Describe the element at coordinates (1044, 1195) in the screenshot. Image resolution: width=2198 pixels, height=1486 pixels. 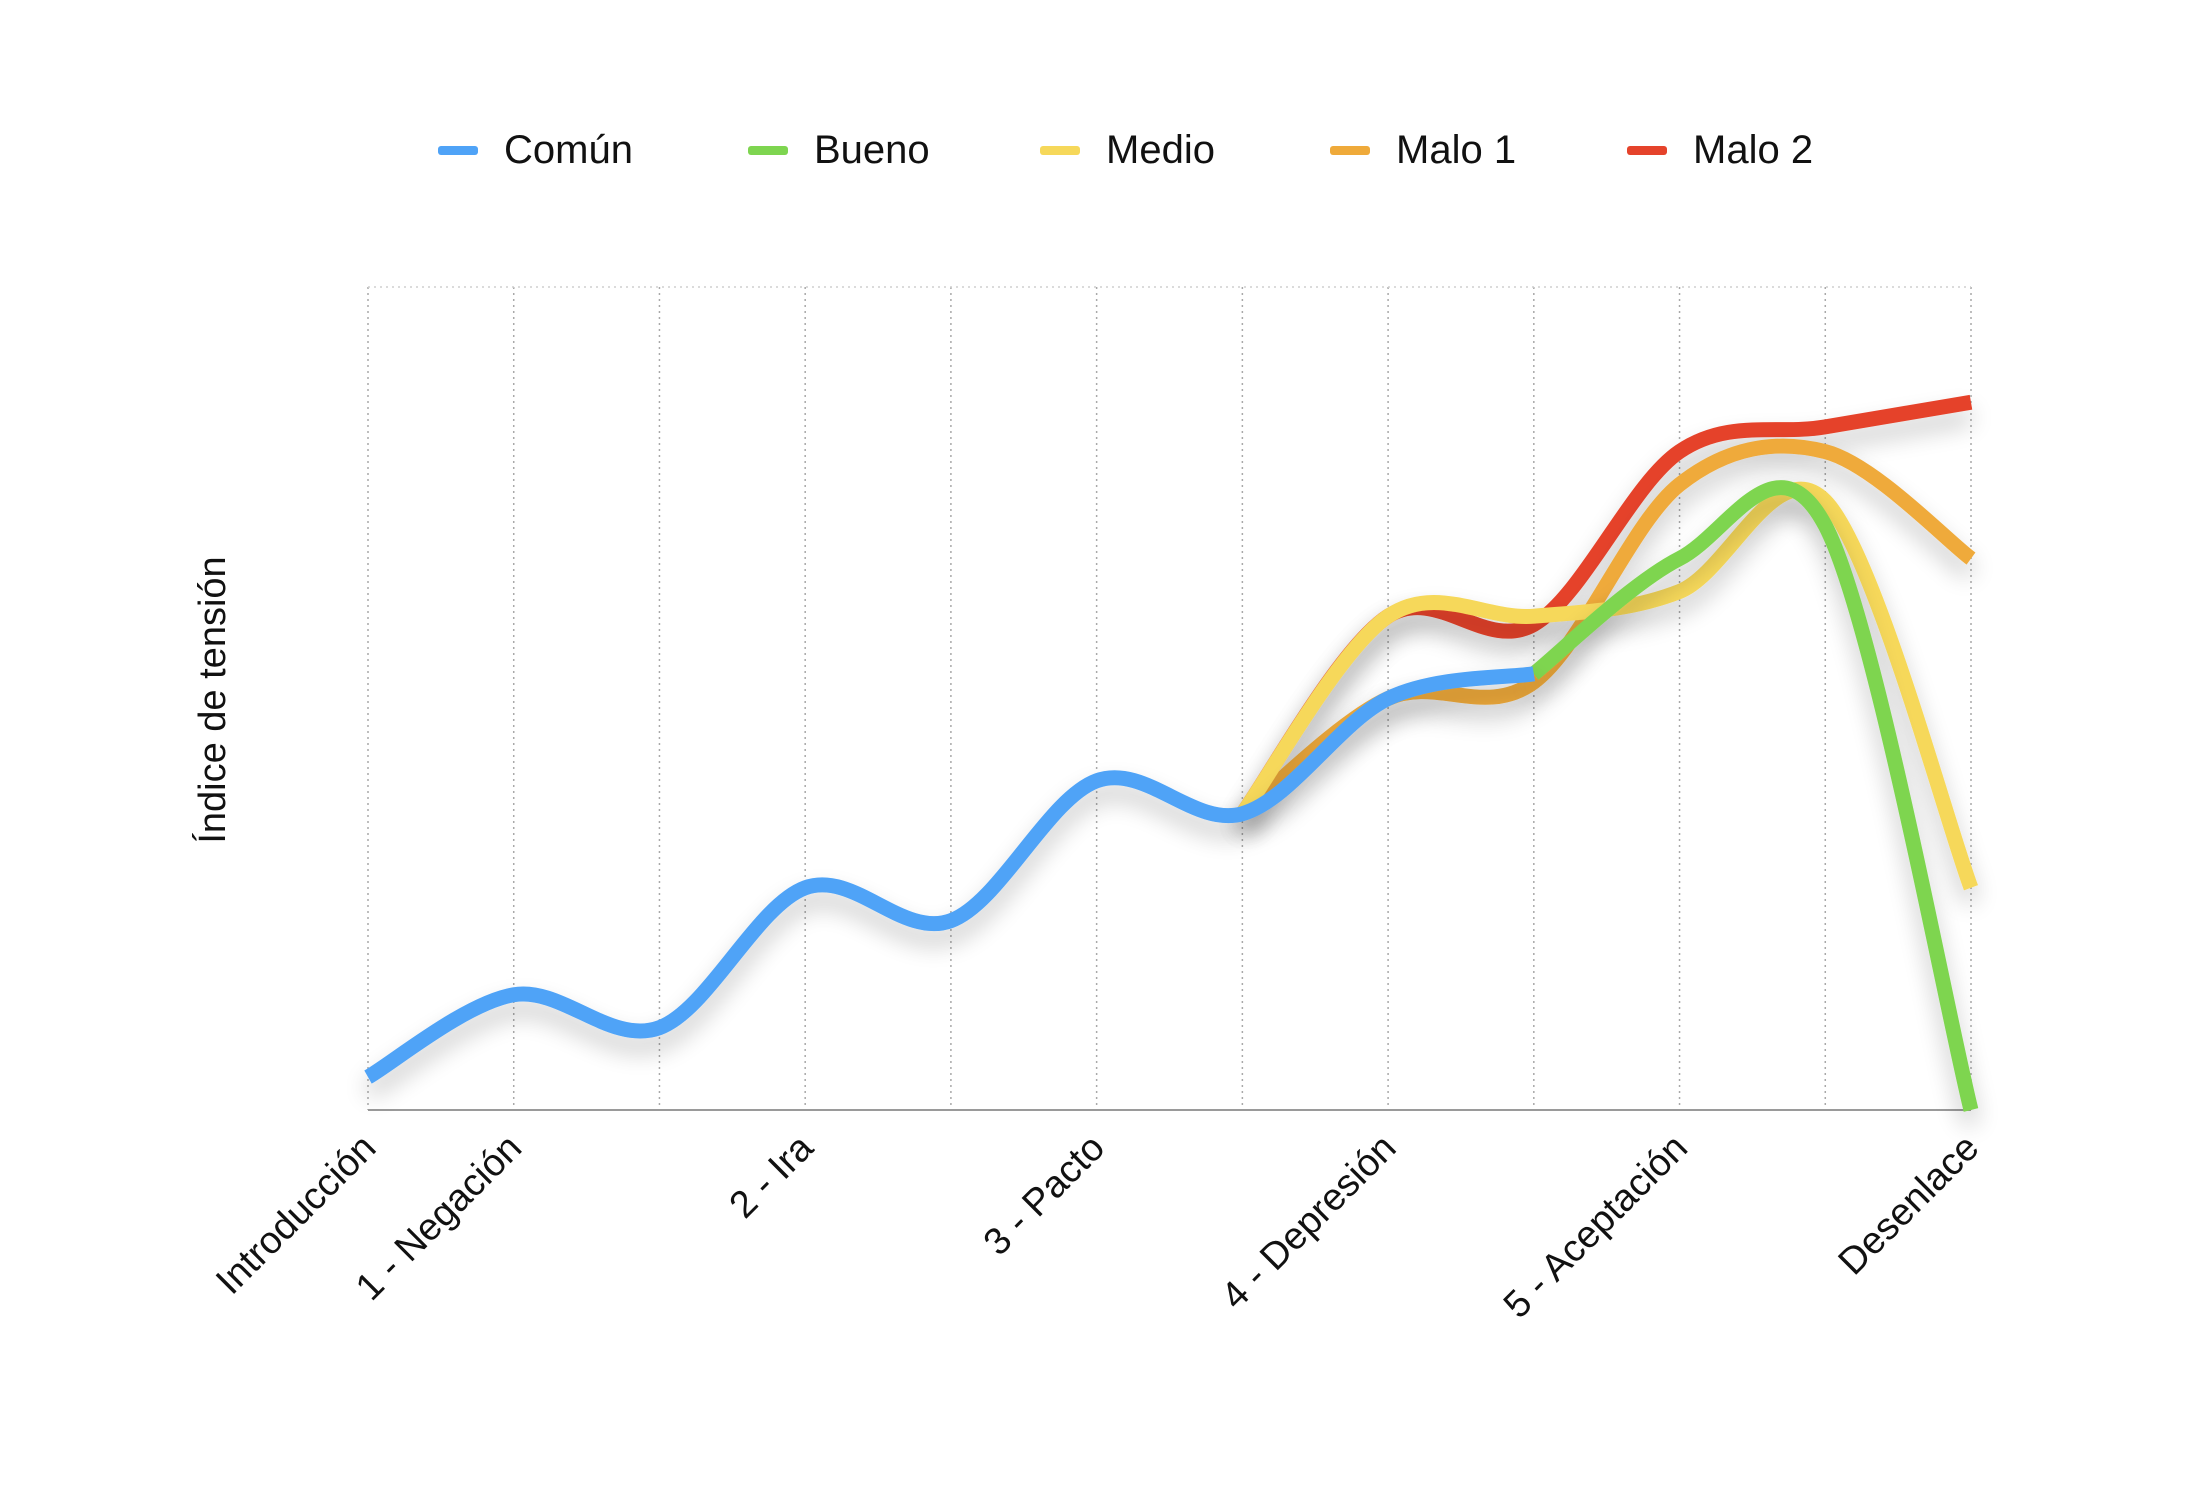
I see `x-tick-label: 3 - Pacto` at that location.